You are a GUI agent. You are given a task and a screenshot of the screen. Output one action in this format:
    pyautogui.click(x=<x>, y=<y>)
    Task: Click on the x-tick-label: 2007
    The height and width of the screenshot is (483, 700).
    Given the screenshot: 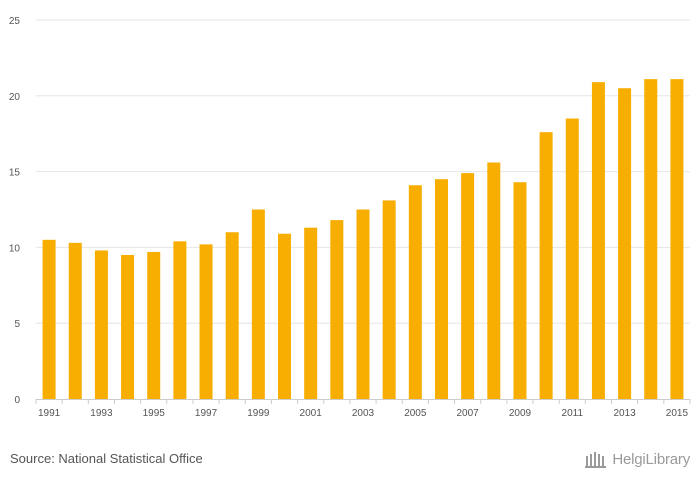 What is the action you would take?
    pyautogui.click(x=468, y=413)
    